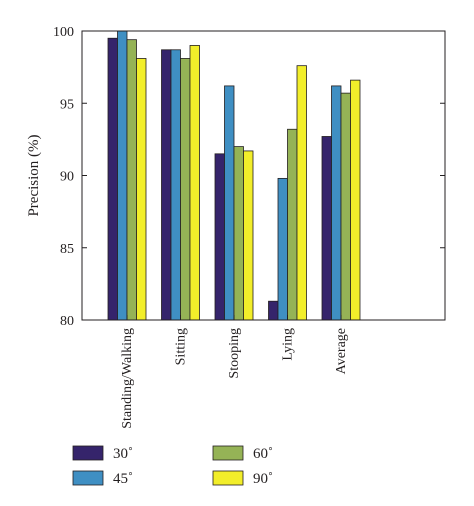  I want to click on x-tick-label: Average, so click(341, 351).